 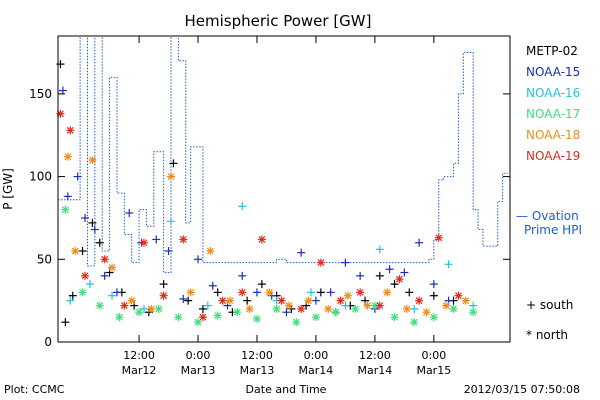 What do you see at coordinates (553, 135) in the screenshot?
I see `legend-item-noaa-18: NOAA-18` at bounding box center [553, 135].